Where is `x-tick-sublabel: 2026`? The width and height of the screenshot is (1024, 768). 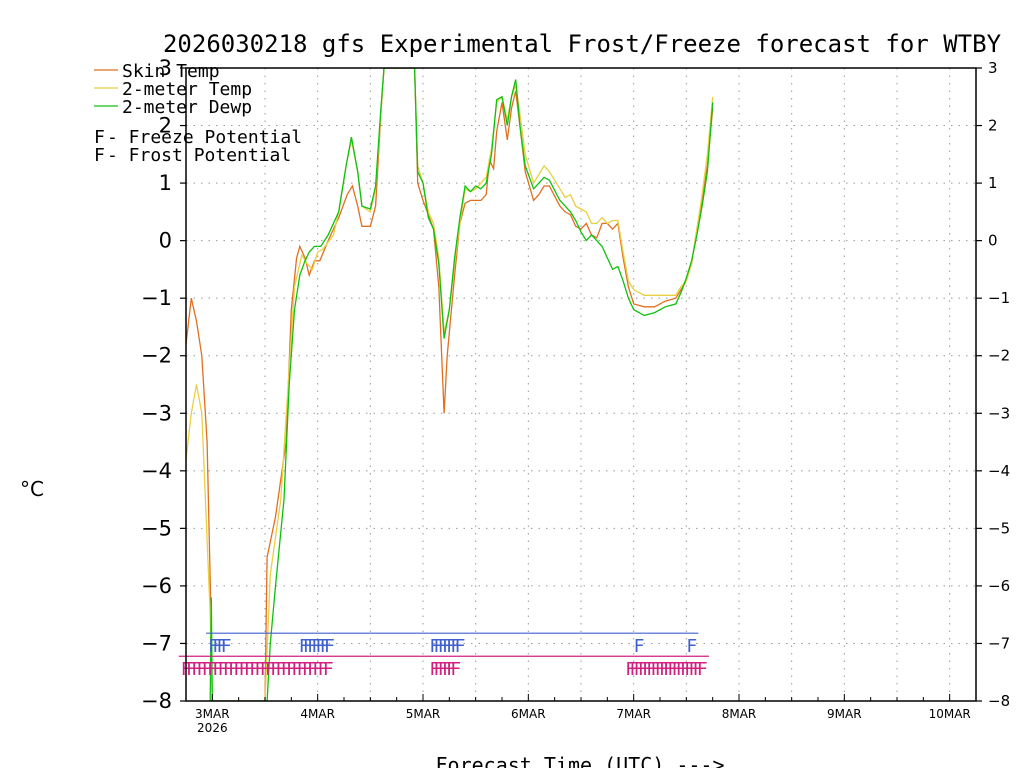 x-tick-sublabel: 2026 is located at coordinates (212, 728).